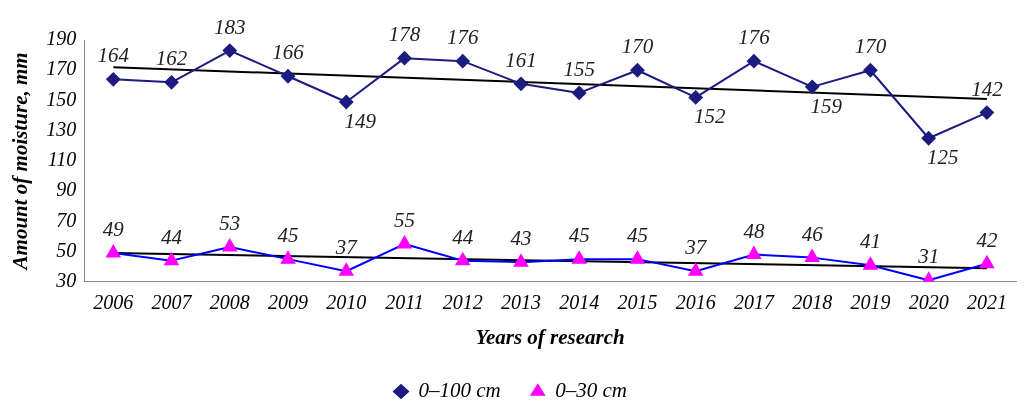 The height and width of the screenshot is (412, 1036). What do you see at coordinates (288, 52) in the screenshot?
I see `data-label: 166` at bounding box center [288, 52].